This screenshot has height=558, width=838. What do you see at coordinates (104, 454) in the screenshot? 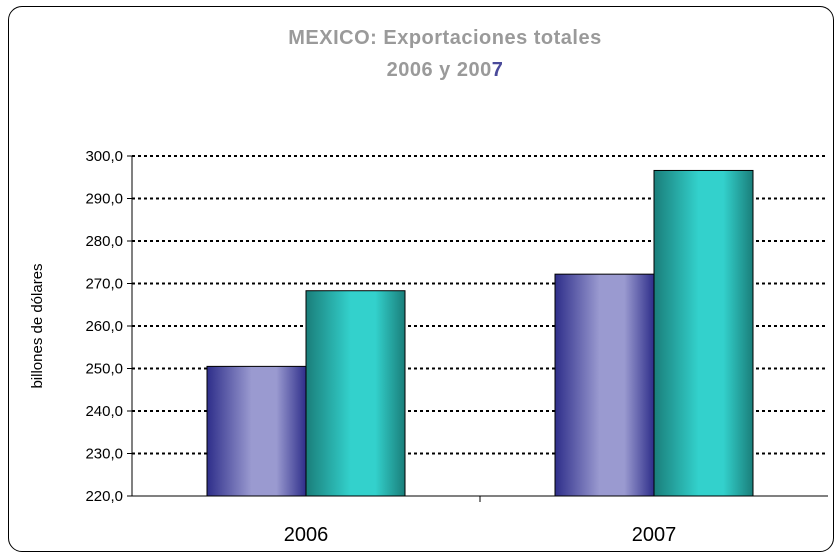
I see `y-tick-label: 230,0` at bounding box center [104, 454].